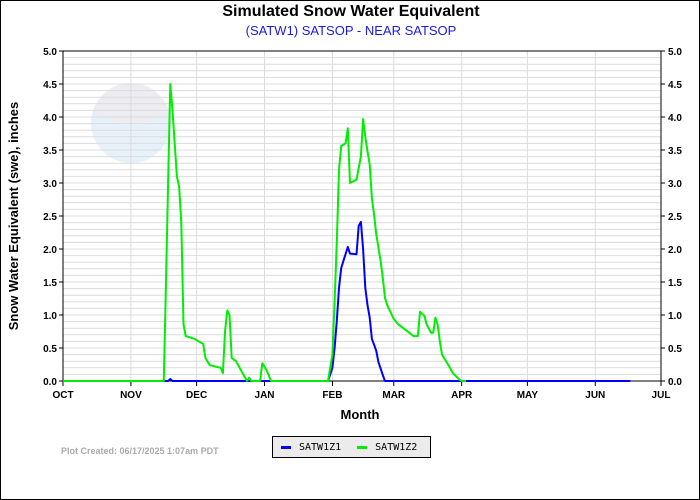  What do you see at coordinates (675, 349) in the screenshot?
I see `y-tick-label-right: 0.5` at bounding box center [675, 349].